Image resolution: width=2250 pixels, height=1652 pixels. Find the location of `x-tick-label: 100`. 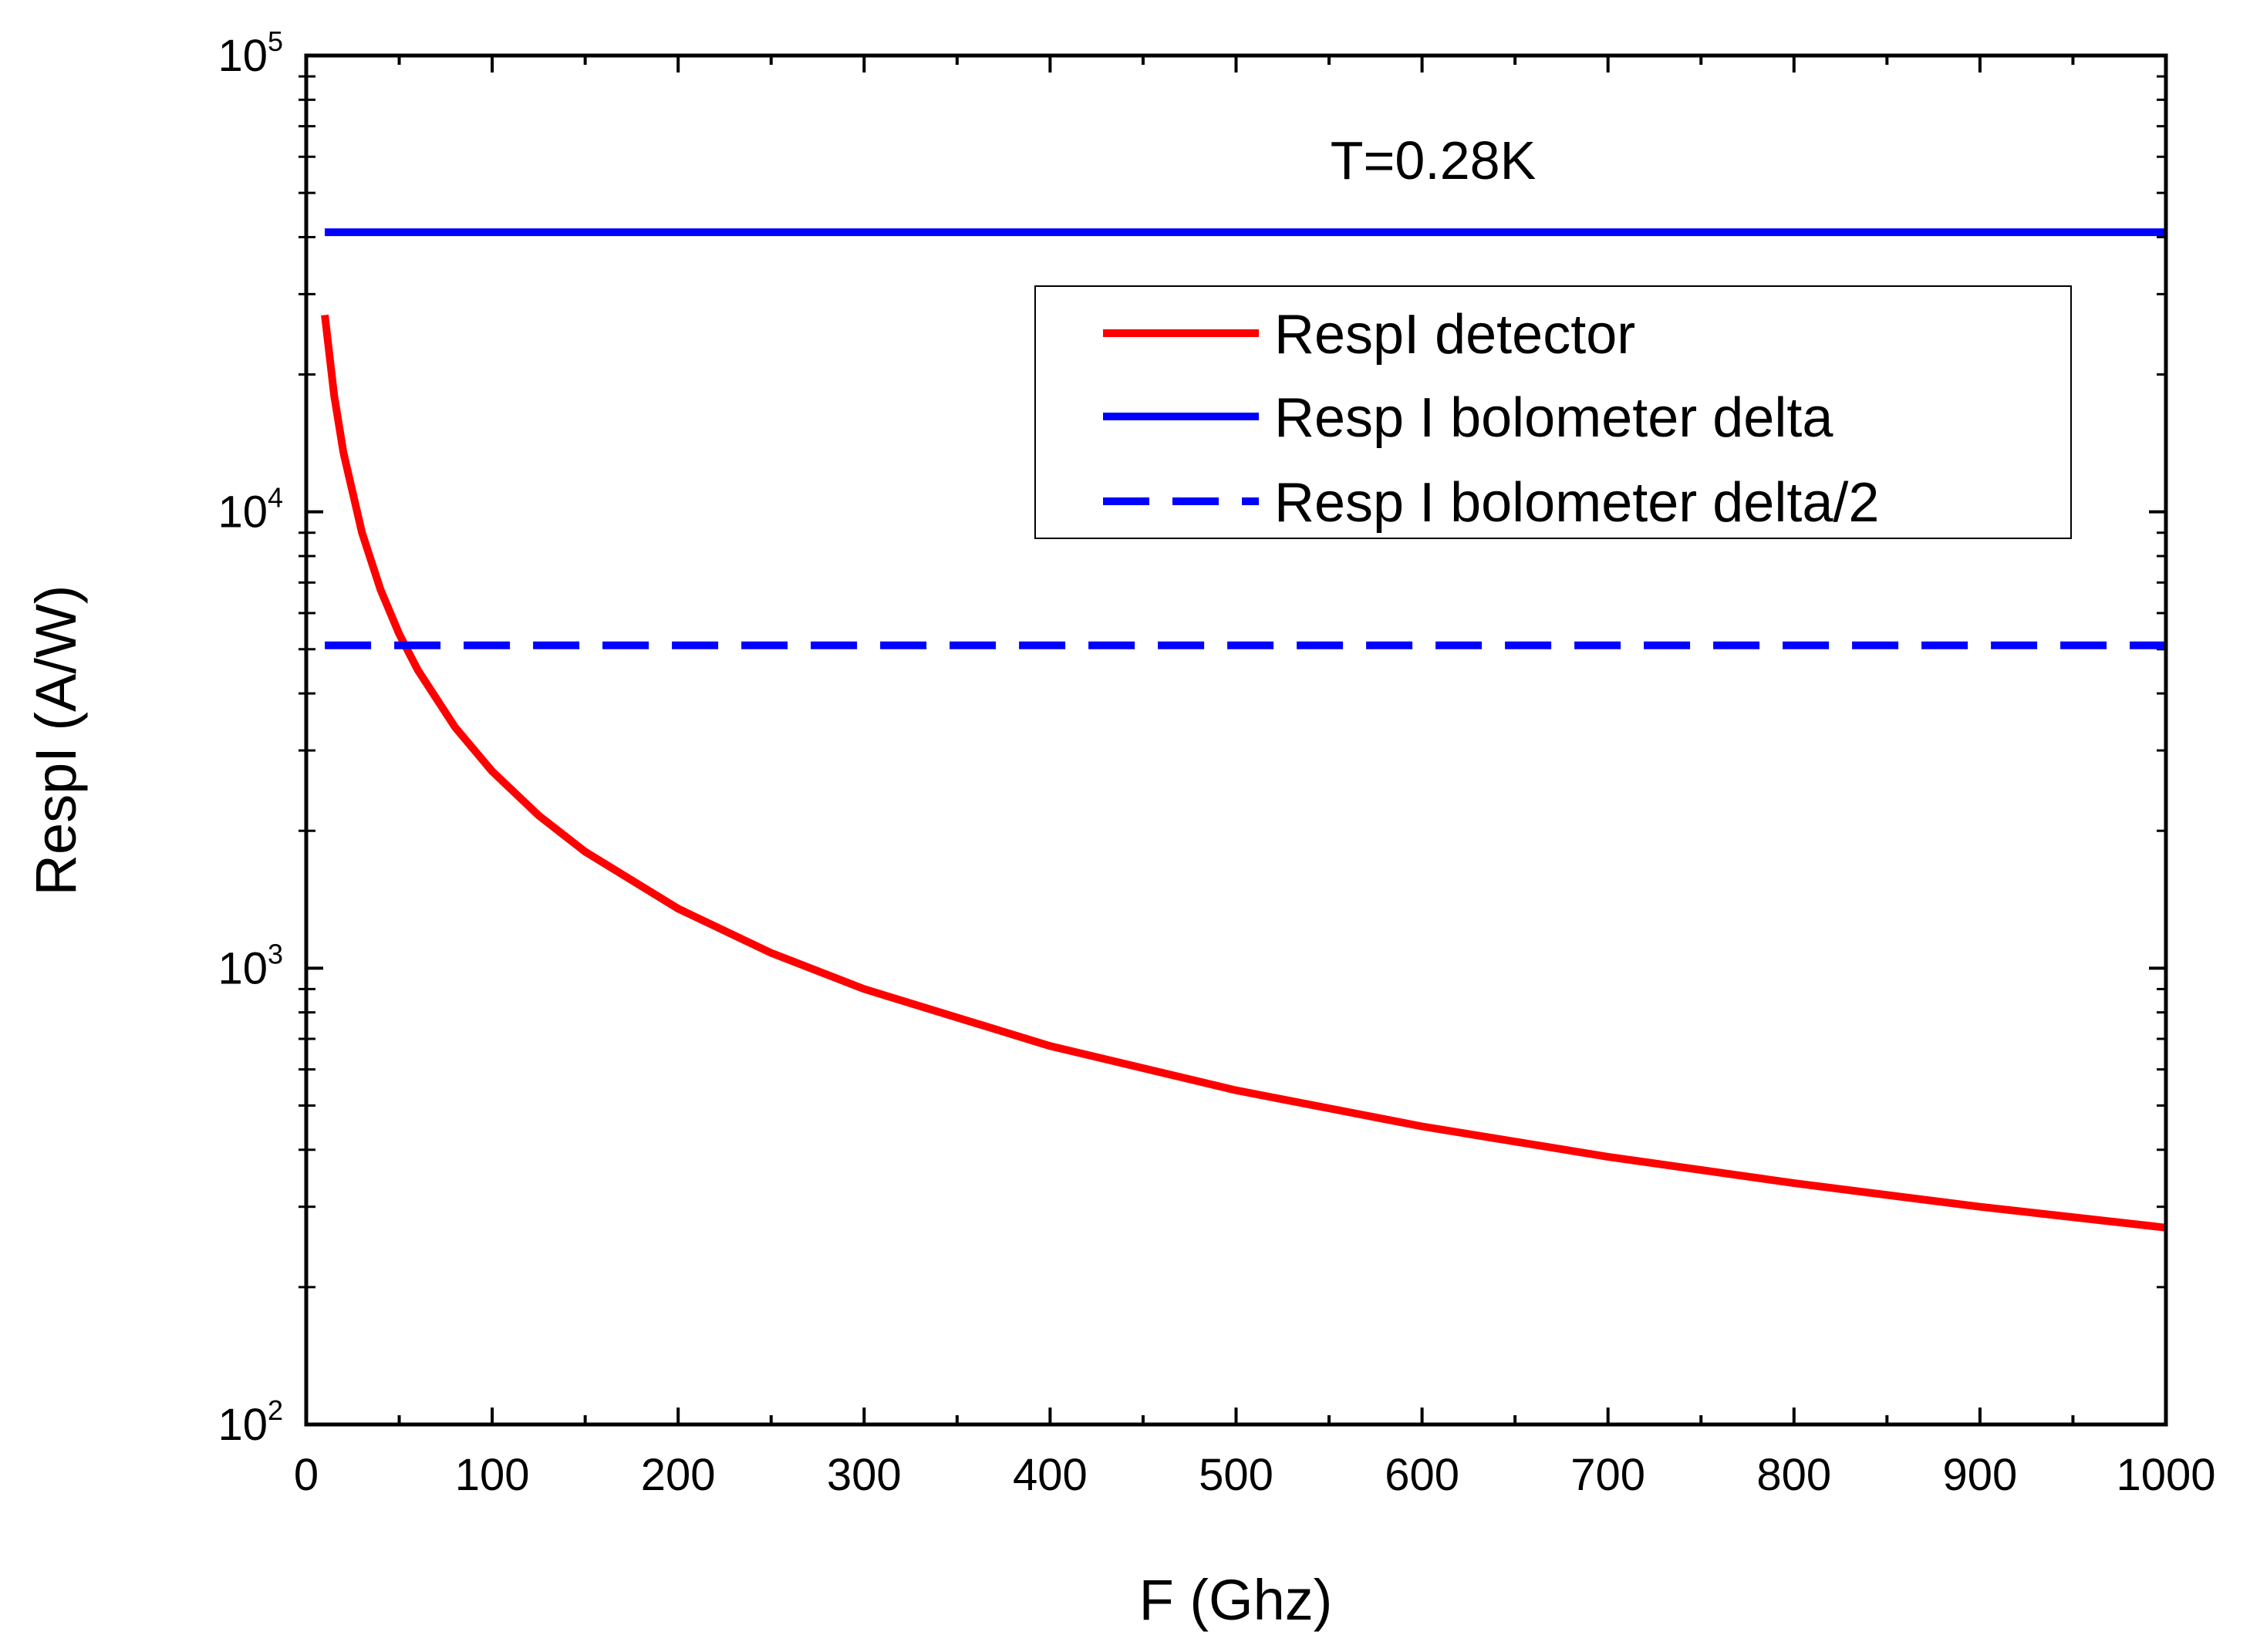

x-tick-label: 100 is located at coordinates (492, 1475).